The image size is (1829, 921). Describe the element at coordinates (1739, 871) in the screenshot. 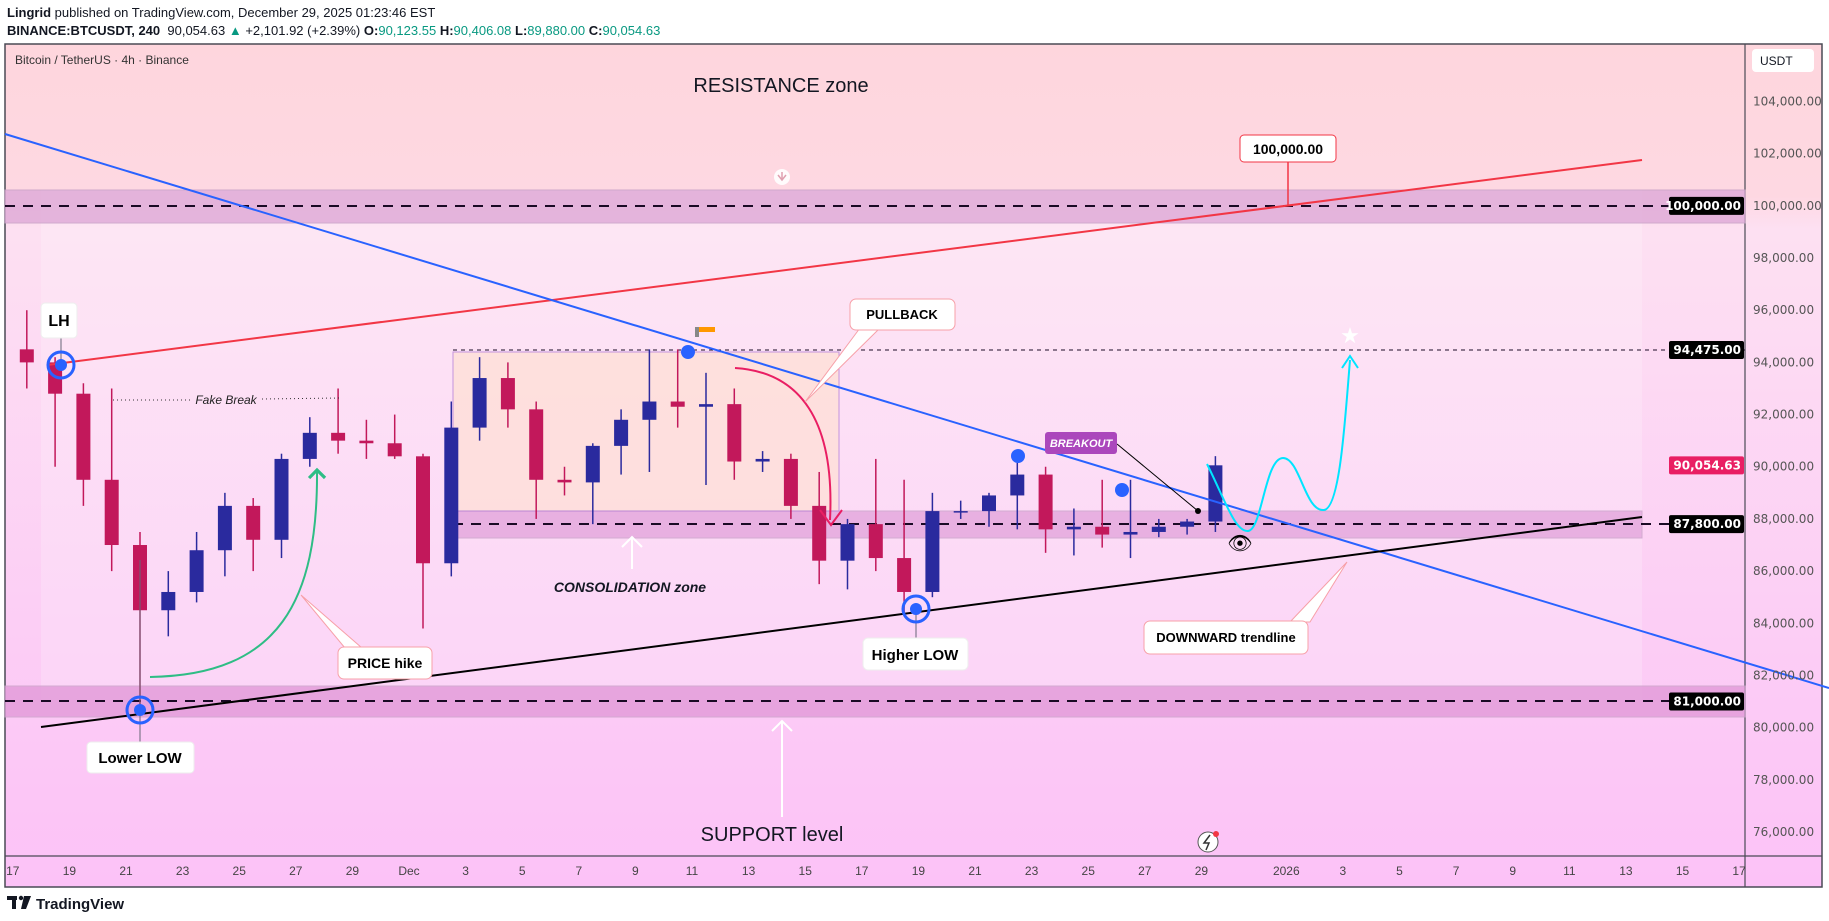

I see `time-tick-label: 17` at that location.